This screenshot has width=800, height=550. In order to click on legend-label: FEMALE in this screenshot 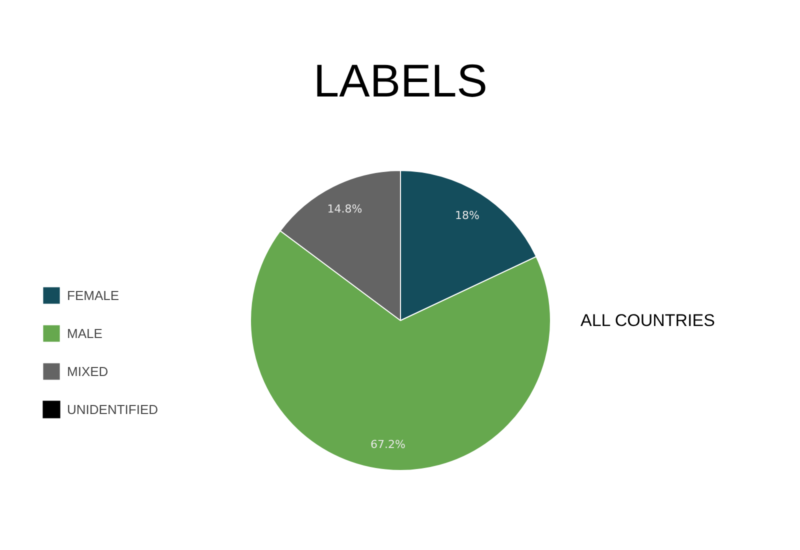, I will do `click(93, 295)`.